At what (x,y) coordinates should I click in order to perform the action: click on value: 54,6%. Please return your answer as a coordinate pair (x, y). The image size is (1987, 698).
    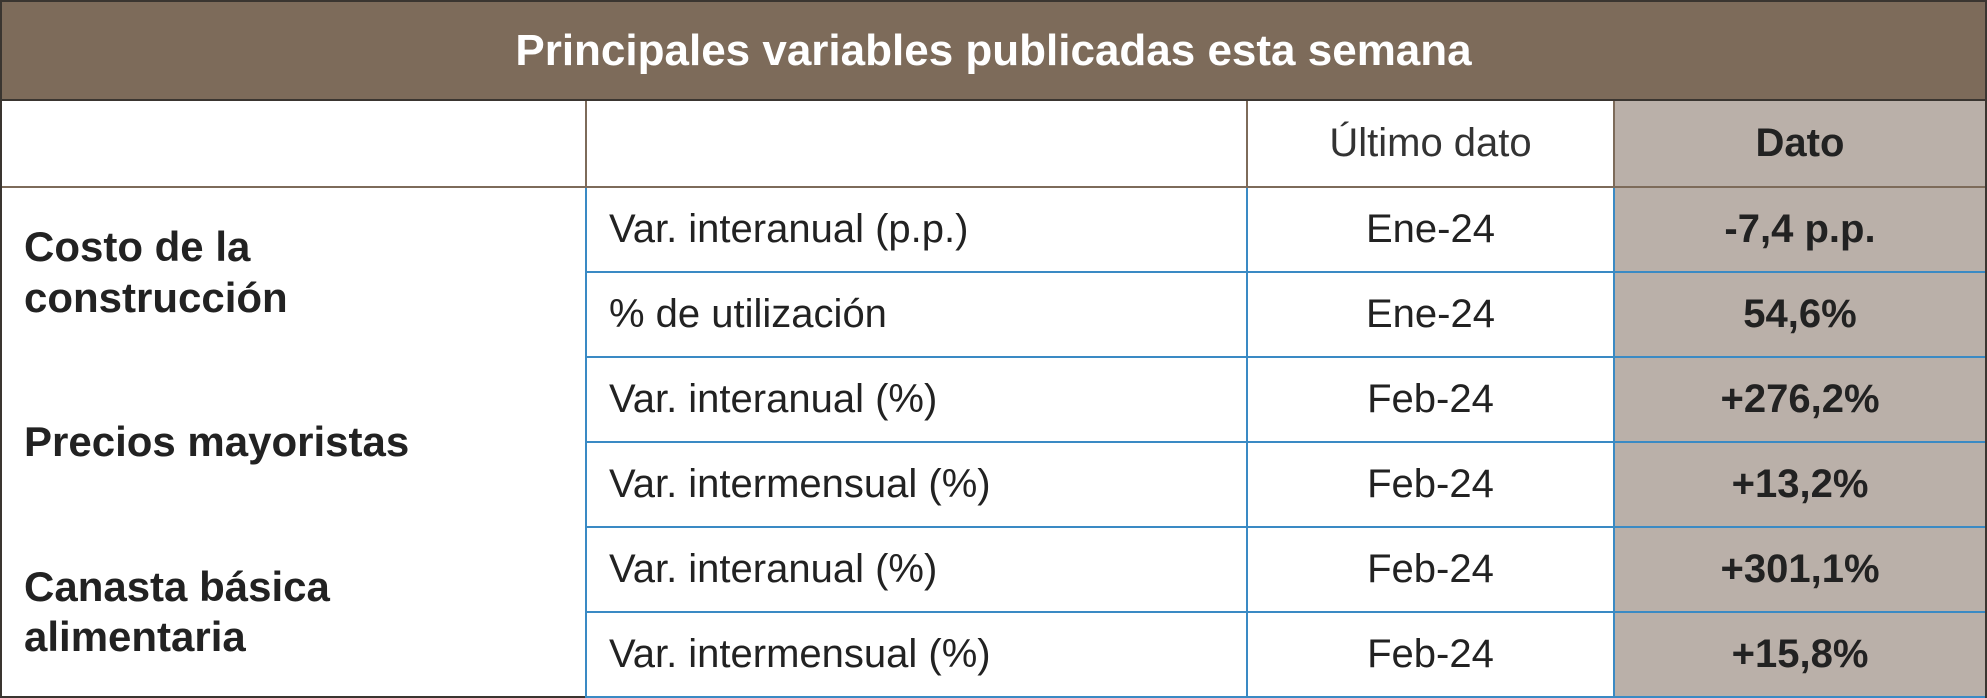
    Looking at the image, I should click on (1799, 314).